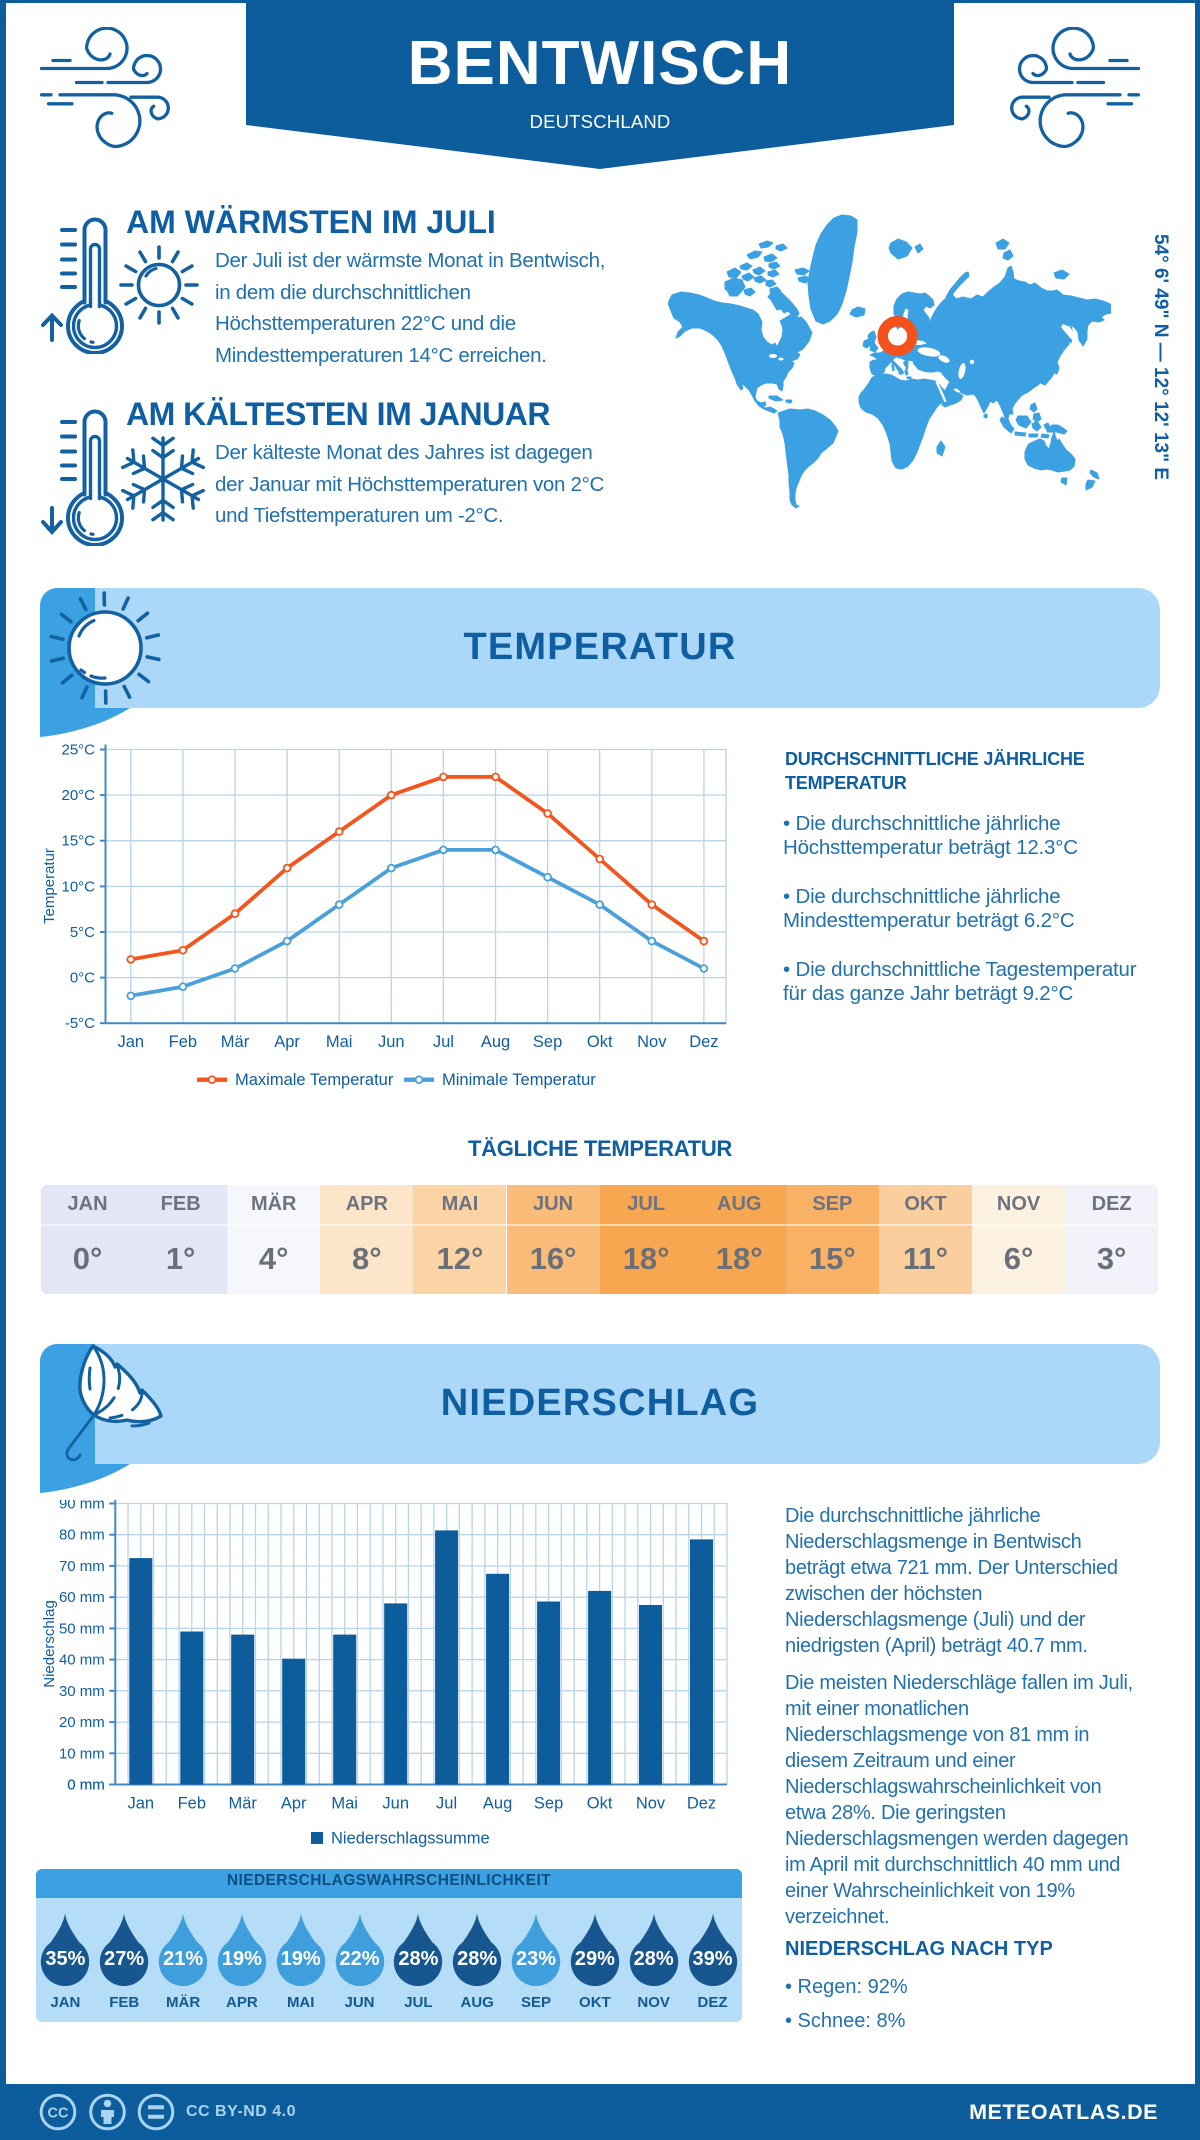 This screenshot has width=1200, height=2140. I want to click on svg-text: -5°C, so click(80, 1023).